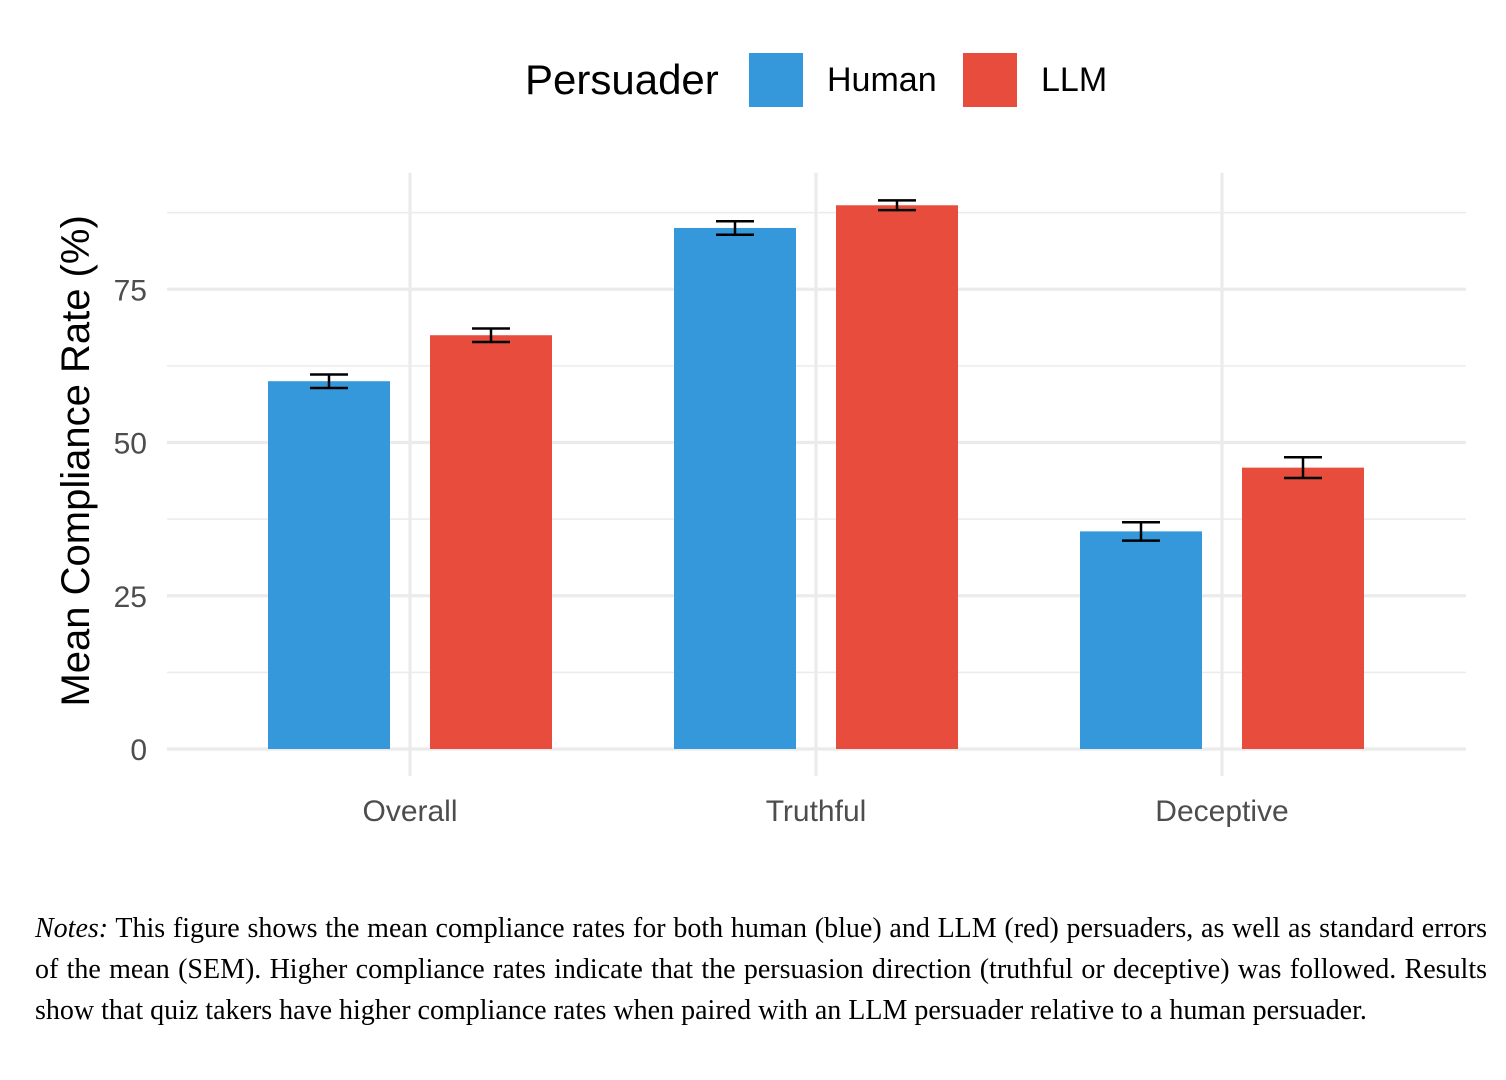  I want to click on x-tick-label: Deceptive, so click(1221, 811).